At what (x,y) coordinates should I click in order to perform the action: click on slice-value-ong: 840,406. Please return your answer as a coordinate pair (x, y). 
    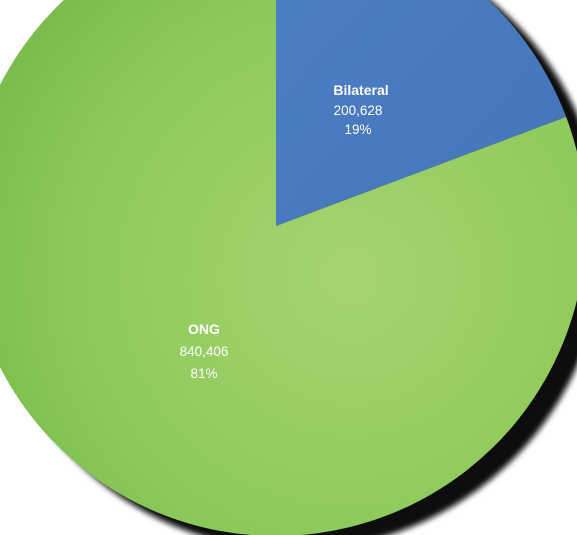
    Looking at the image, I should click on (204, 351).